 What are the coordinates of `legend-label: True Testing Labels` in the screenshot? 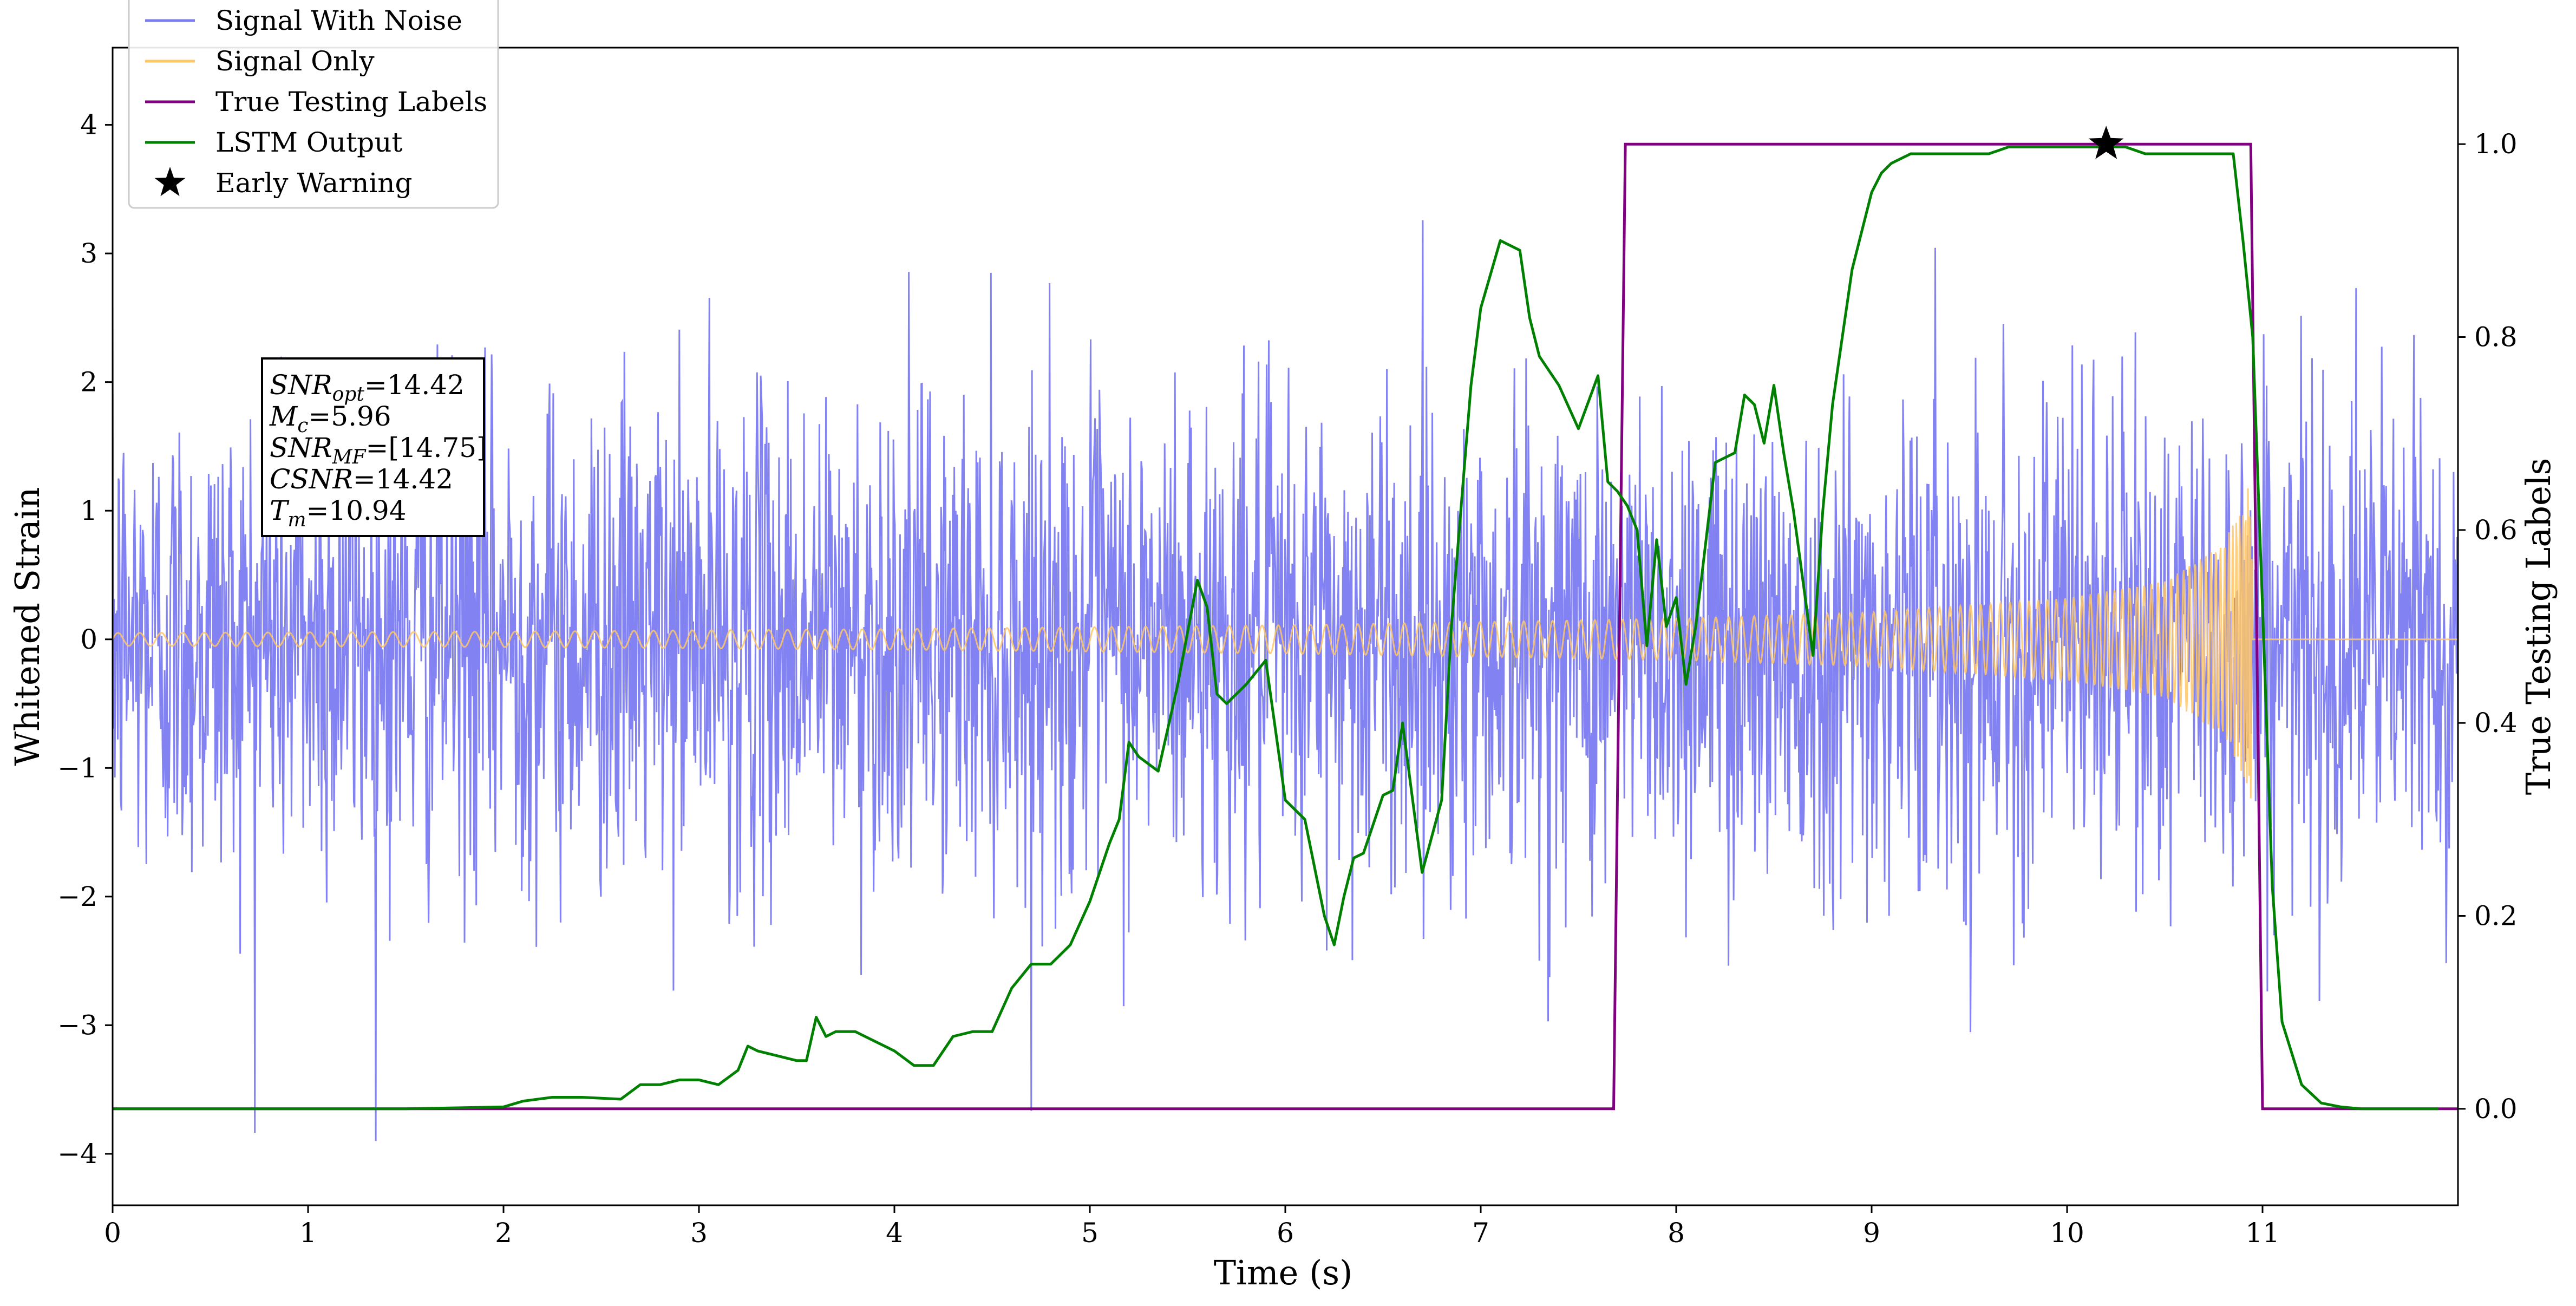 It's located at (351, 101).